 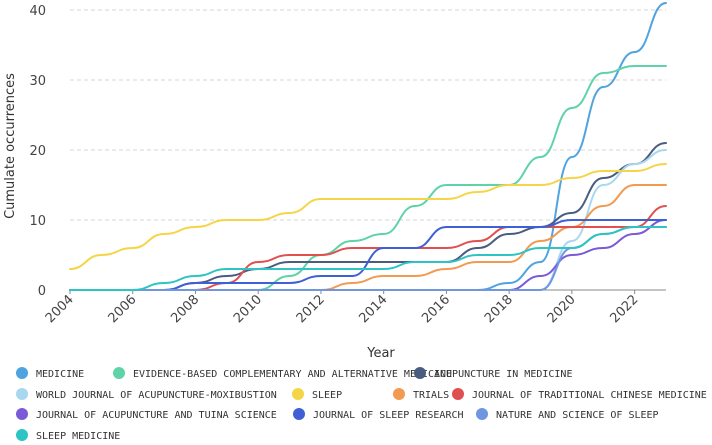 What do you see at coordinates (562, 309) in the screenshot?
I see `x-tick-label: 2020` at bounding box center [562, 309].